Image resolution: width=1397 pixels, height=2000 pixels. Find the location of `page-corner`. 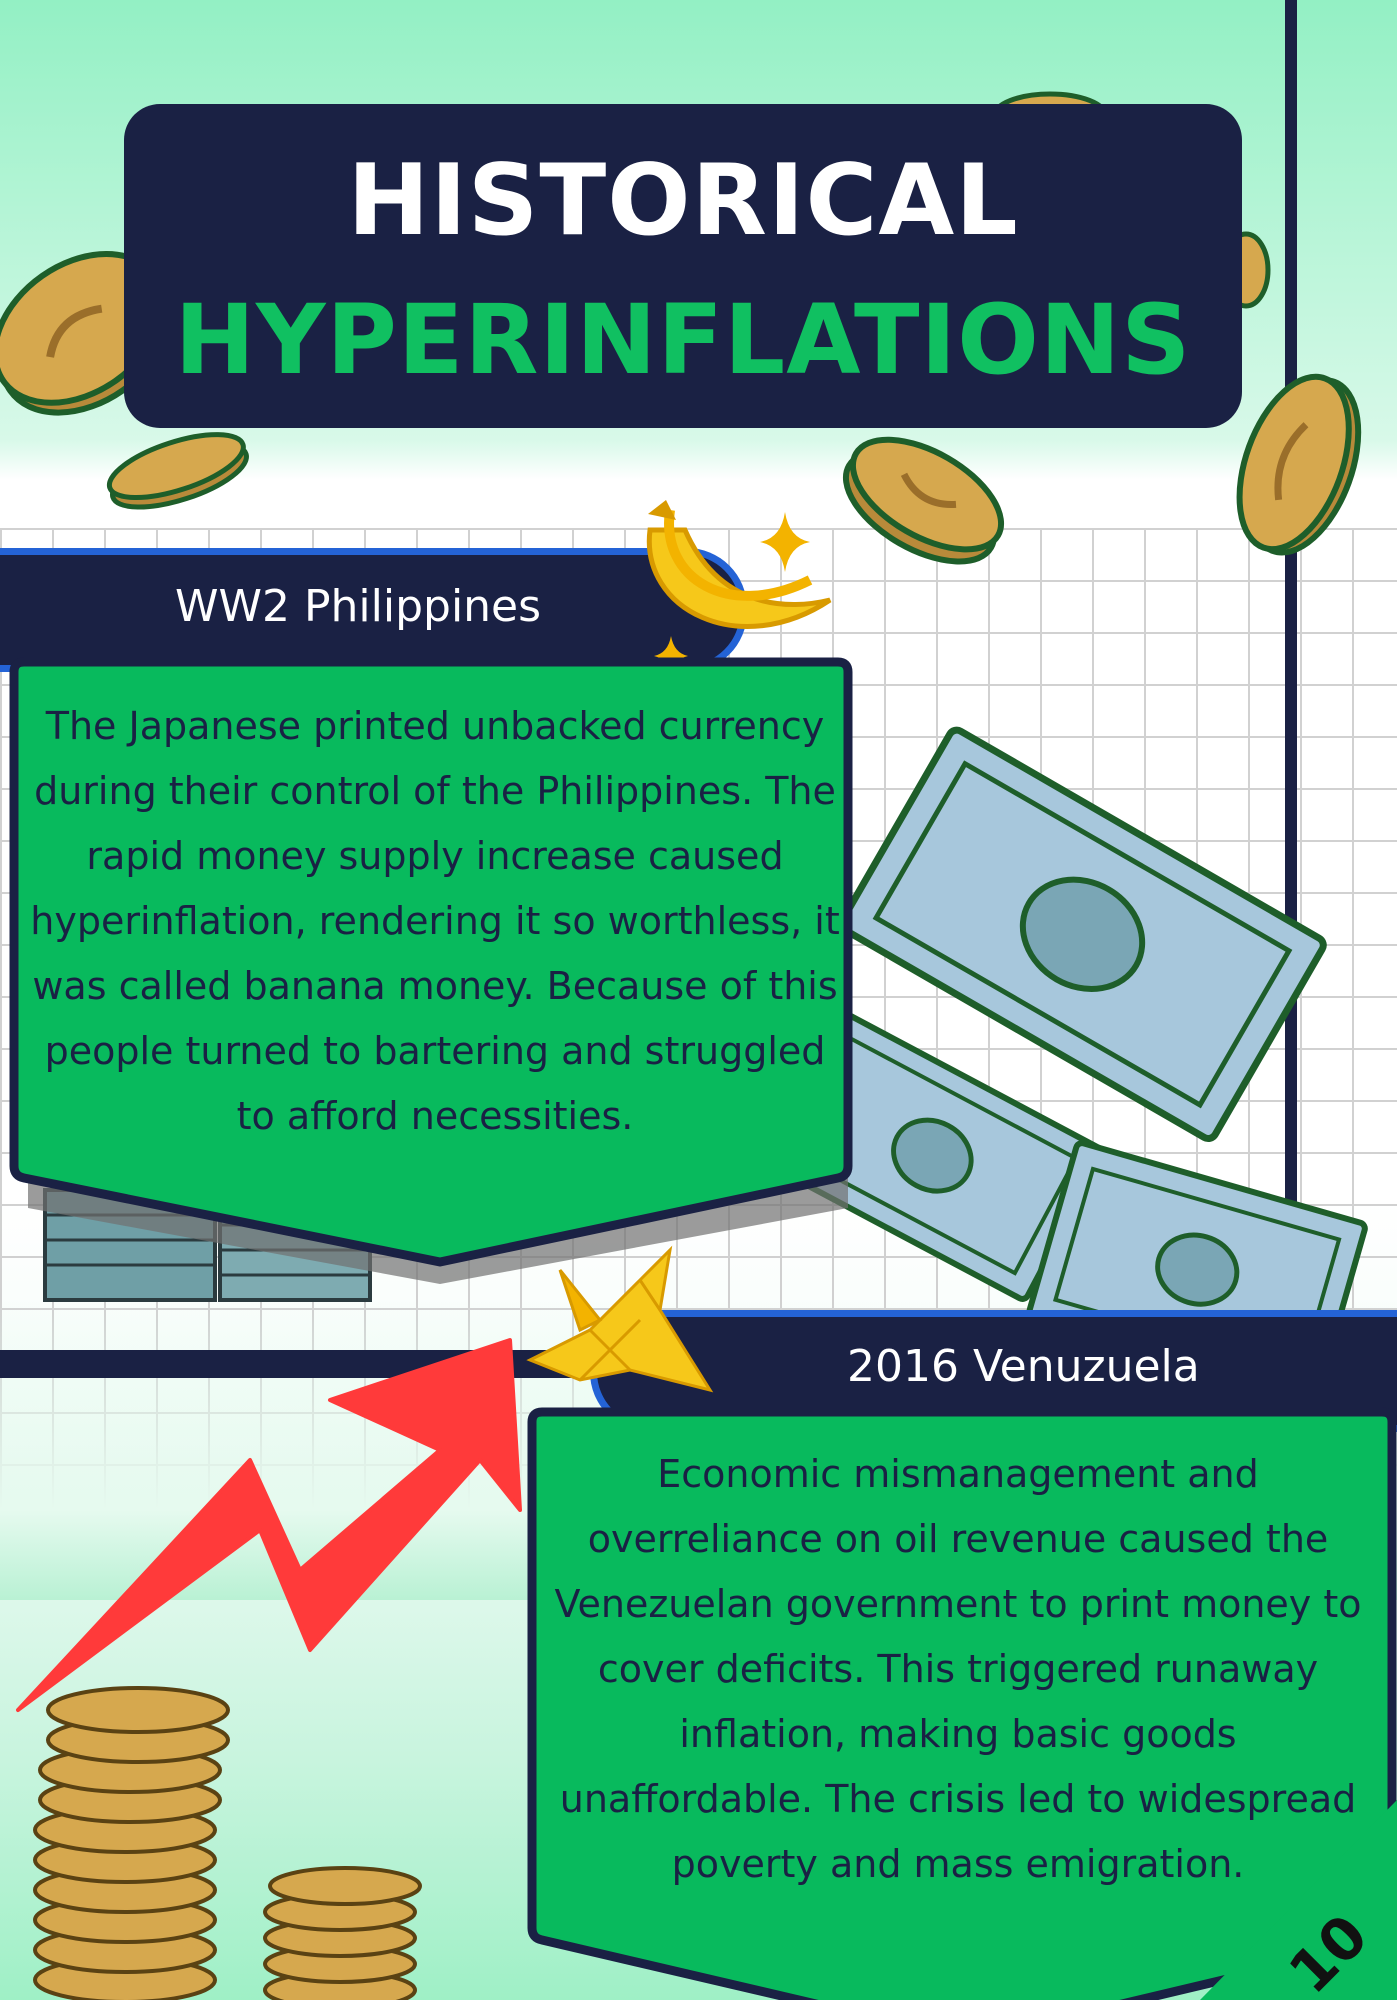

page-corner is located at coordinates (1298, 1900).